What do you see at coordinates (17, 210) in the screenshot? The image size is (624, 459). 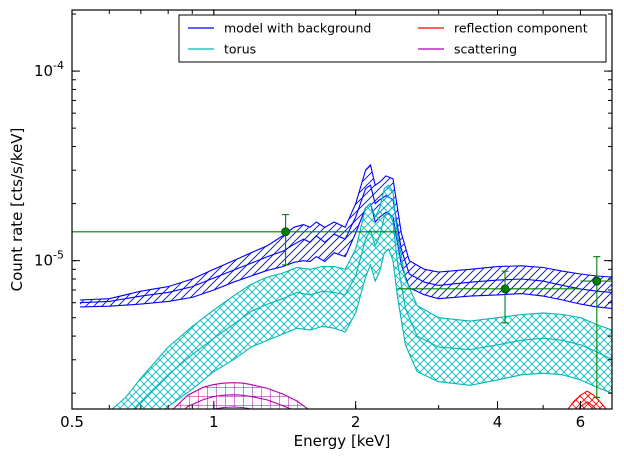 I see `y-axis-label: Count rate [cts/s/keV]` at bounding box center [17, 210].